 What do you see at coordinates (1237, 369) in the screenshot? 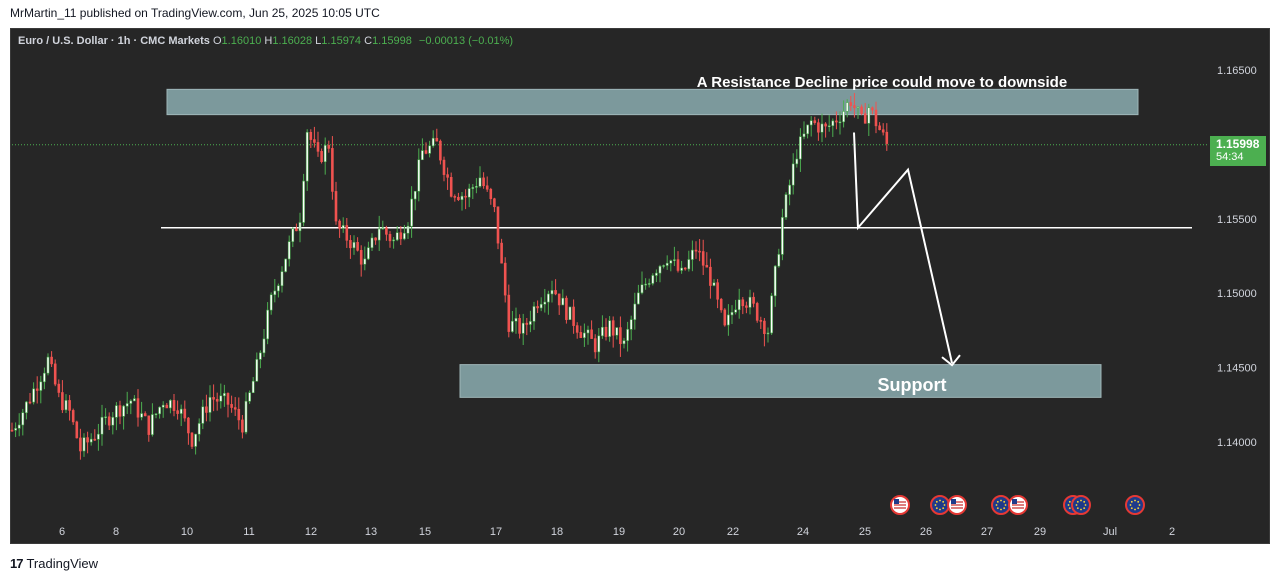
I see `y-tick-label: 1.14500` at bounding box center [1237, 369].